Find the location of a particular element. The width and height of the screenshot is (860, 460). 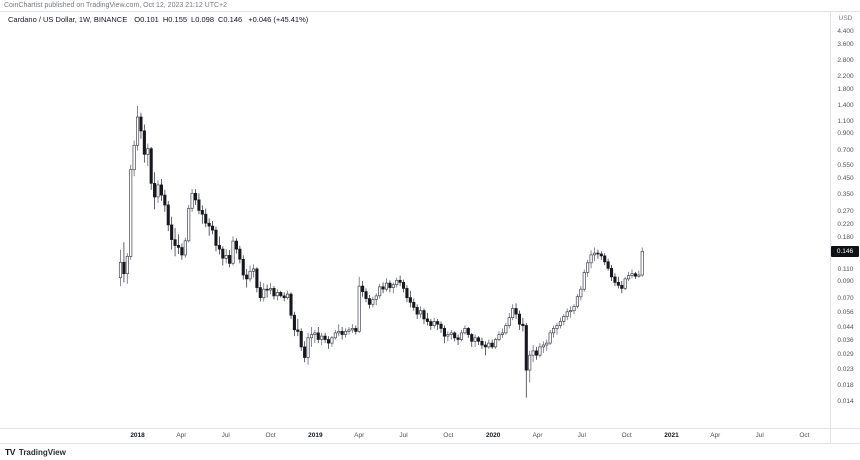

price-axis-label: 0.700 is located at coordinates (845, 150).